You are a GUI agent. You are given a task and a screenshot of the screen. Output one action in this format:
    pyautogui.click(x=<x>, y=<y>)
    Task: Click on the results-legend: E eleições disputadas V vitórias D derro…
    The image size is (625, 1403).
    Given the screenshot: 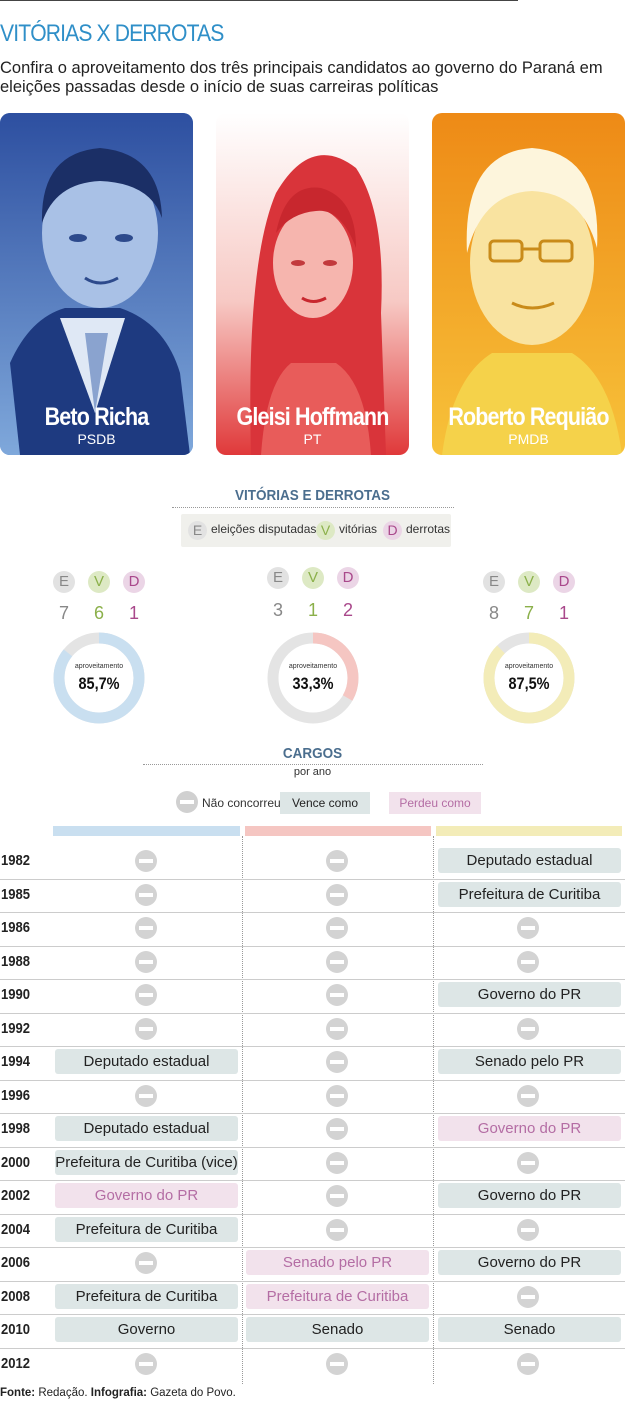 What is the action you would take?
    pyautogui.click(x=316, y=530)
    